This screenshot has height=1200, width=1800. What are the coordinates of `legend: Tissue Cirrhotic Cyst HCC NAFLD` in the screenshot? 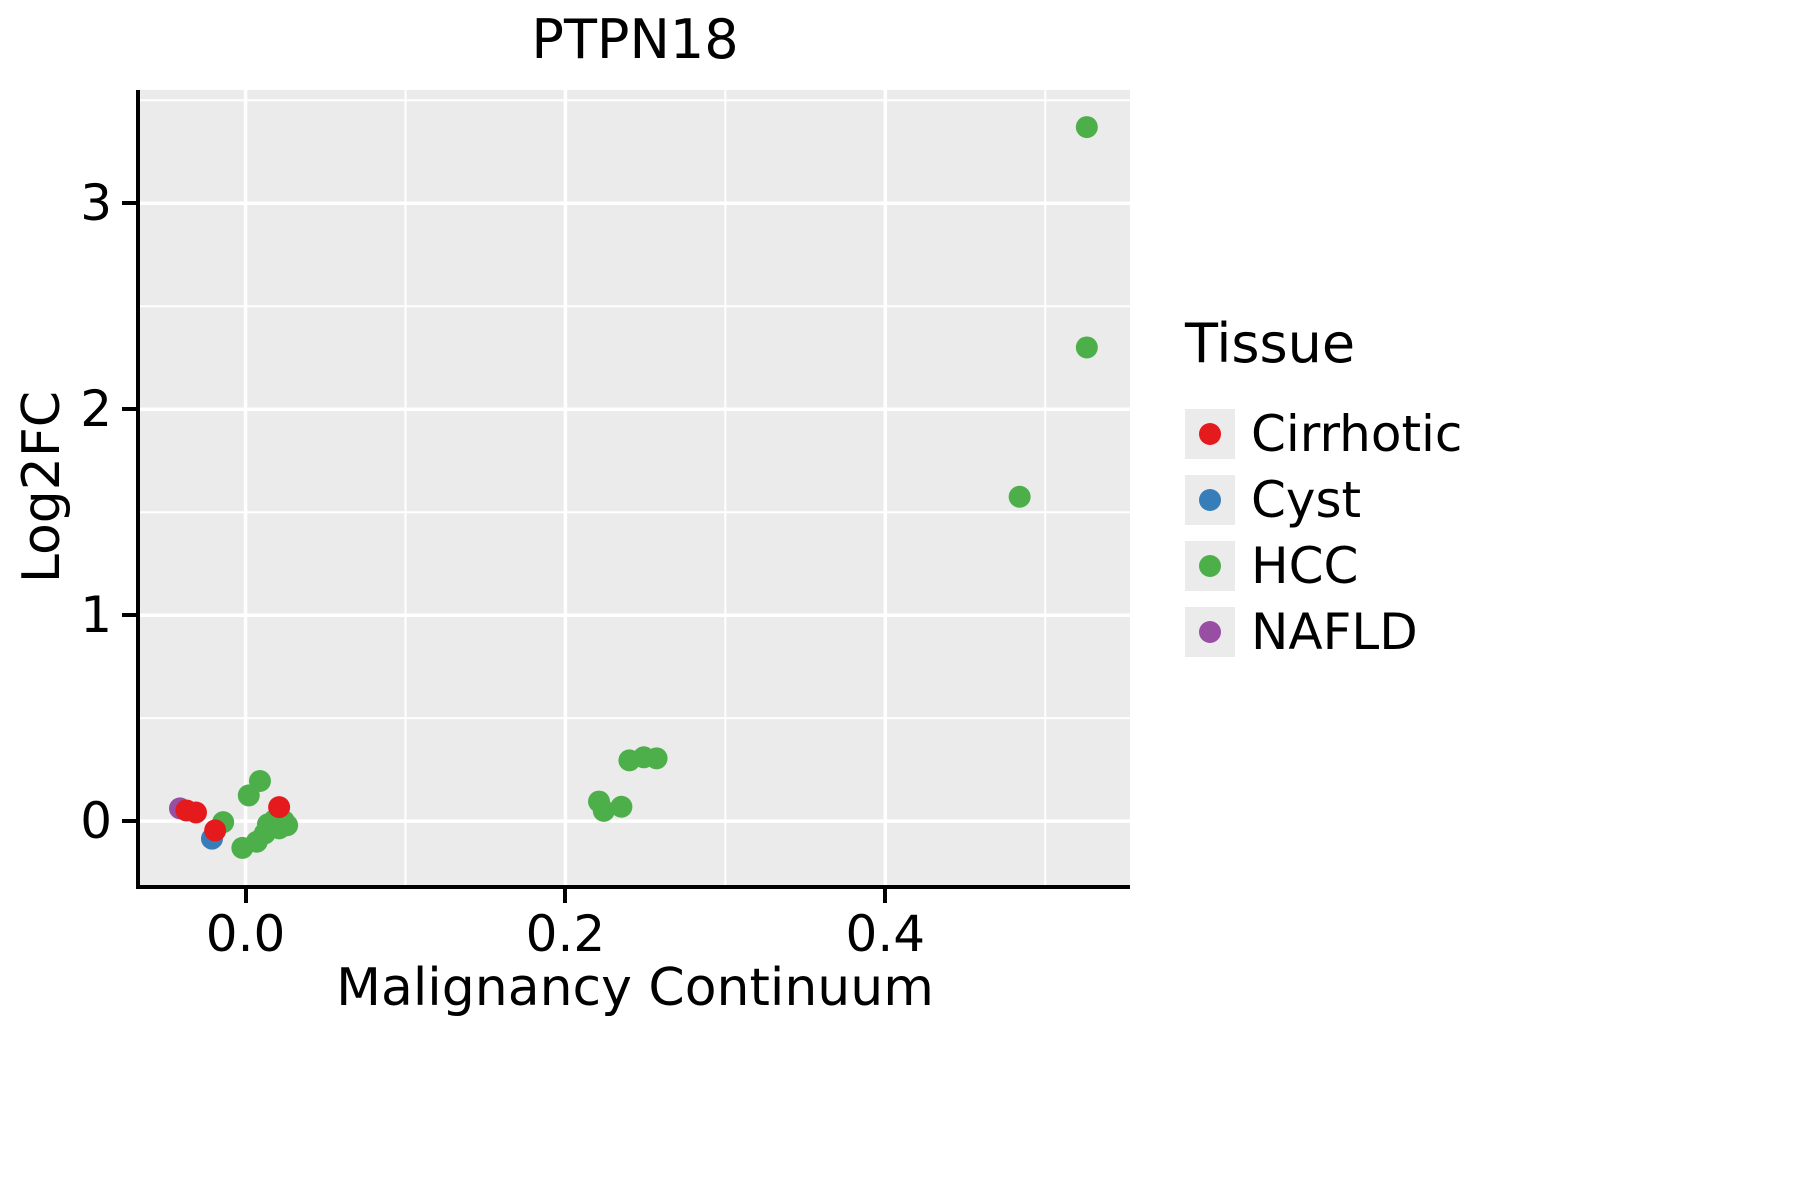 It's located at (1323, 488).